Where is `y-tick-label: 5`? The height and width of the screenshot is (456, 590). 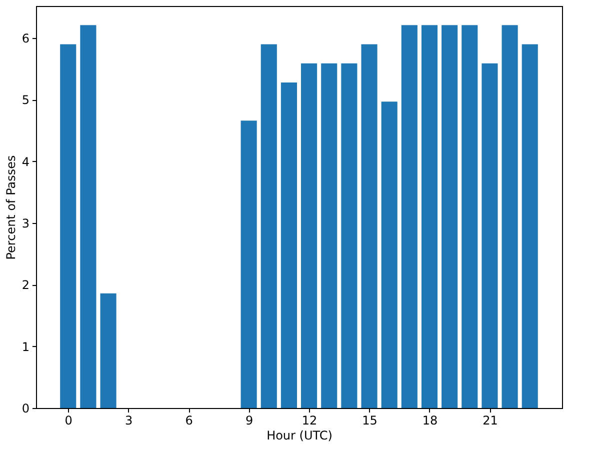 y-tick-label: 5 is located at coordinates (26, 100).